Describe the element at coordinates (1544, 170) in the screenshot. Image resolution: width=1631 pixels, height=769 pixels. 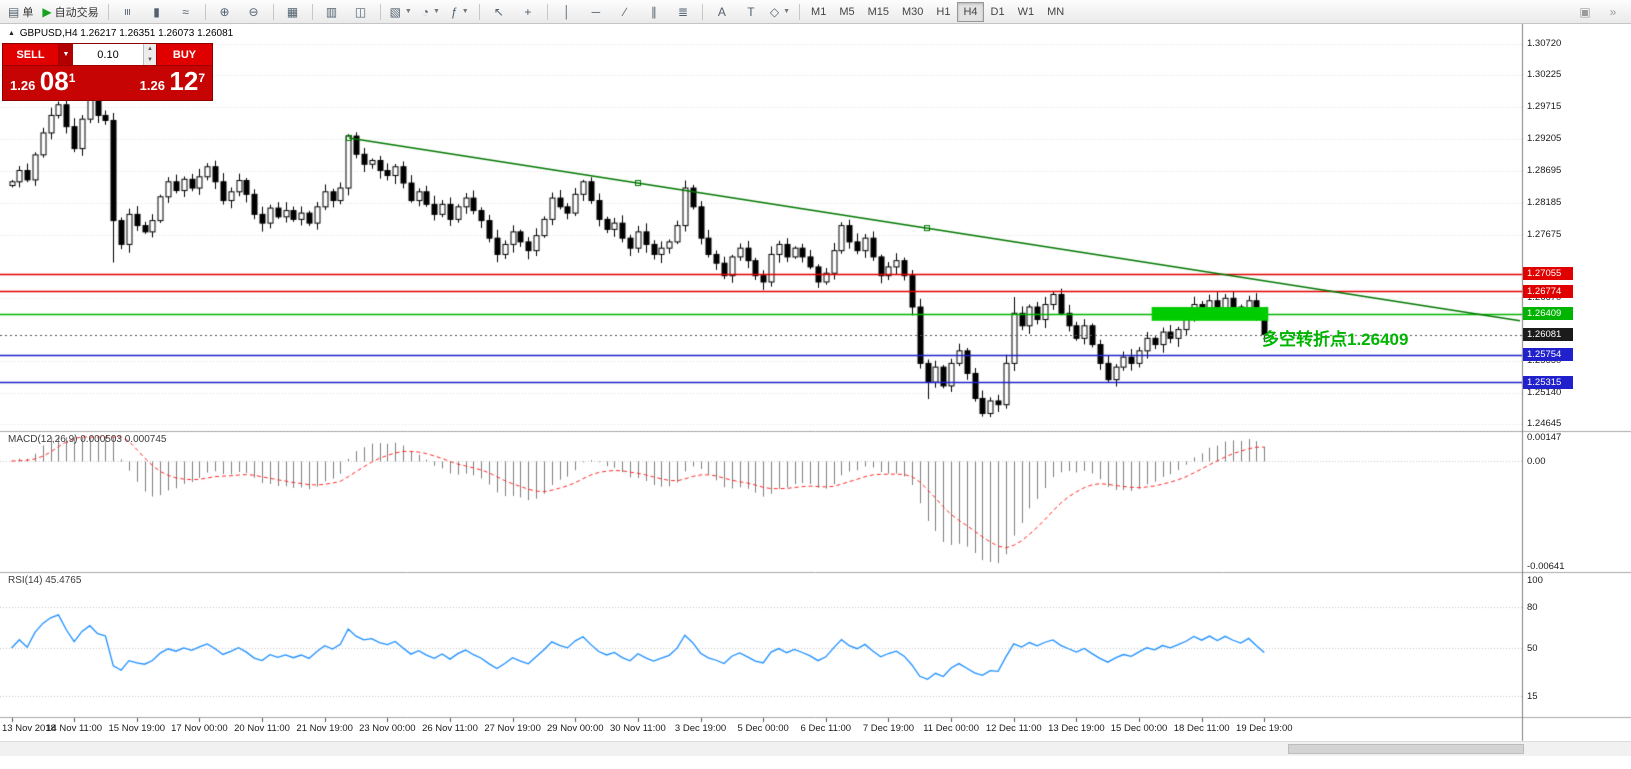
I see `price-axis-tick: 1.28695` at that location.